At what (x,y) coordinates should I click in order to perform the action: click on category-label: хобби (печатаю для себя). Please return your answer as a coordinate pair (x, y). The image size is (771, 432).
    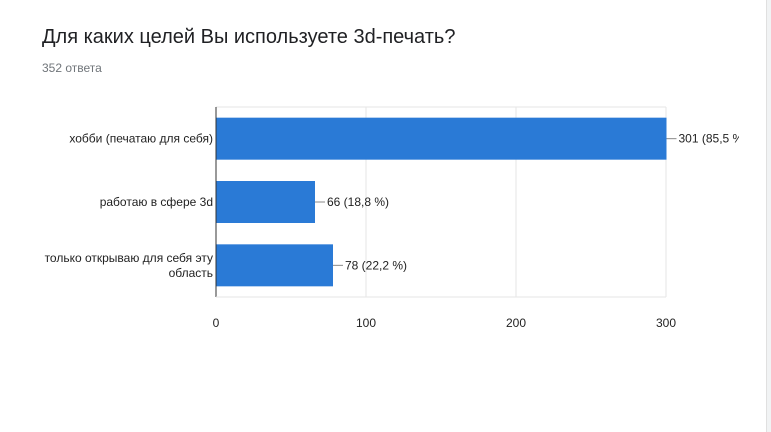
    Looking at the image, I should click on (141, 139).